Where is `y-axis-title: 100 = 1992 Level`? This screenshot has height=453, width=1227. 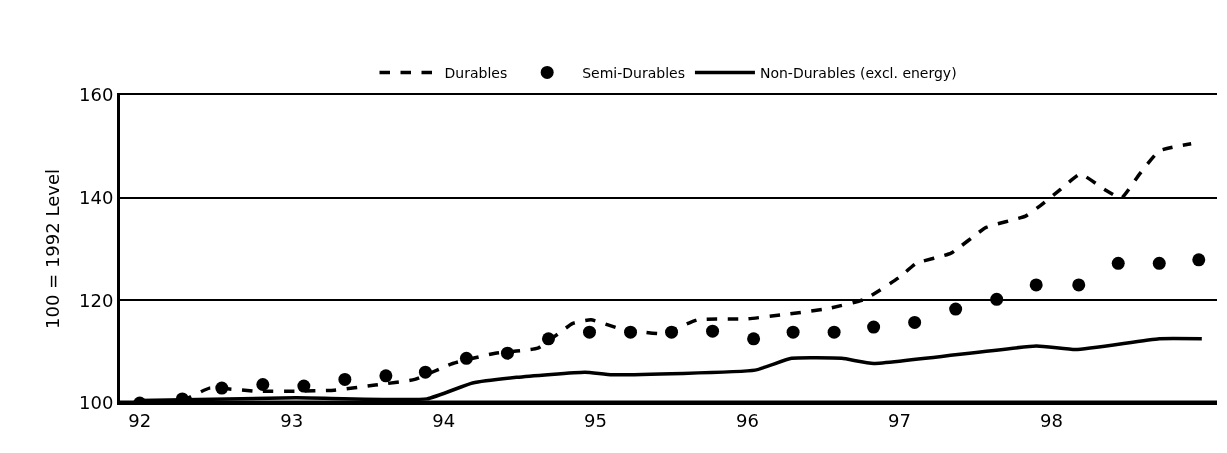
y-axis-title: 100 = 1992 Level is located at coordinates (53, 249).